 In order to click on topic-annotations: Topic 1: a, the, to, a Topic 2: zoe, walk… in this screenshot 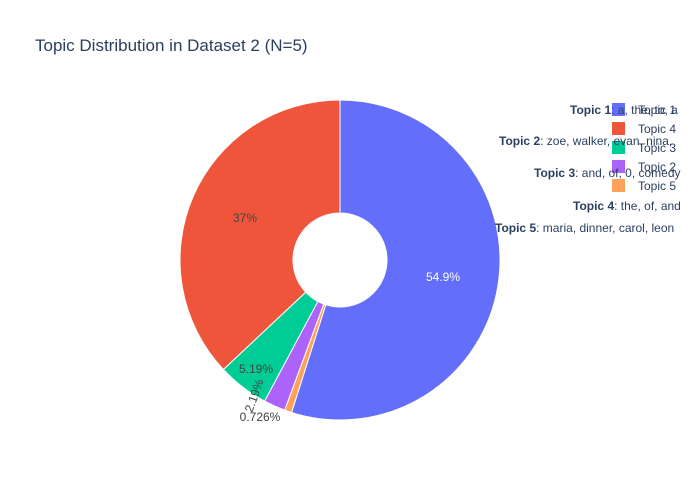, I will do `click(588, 169)`.